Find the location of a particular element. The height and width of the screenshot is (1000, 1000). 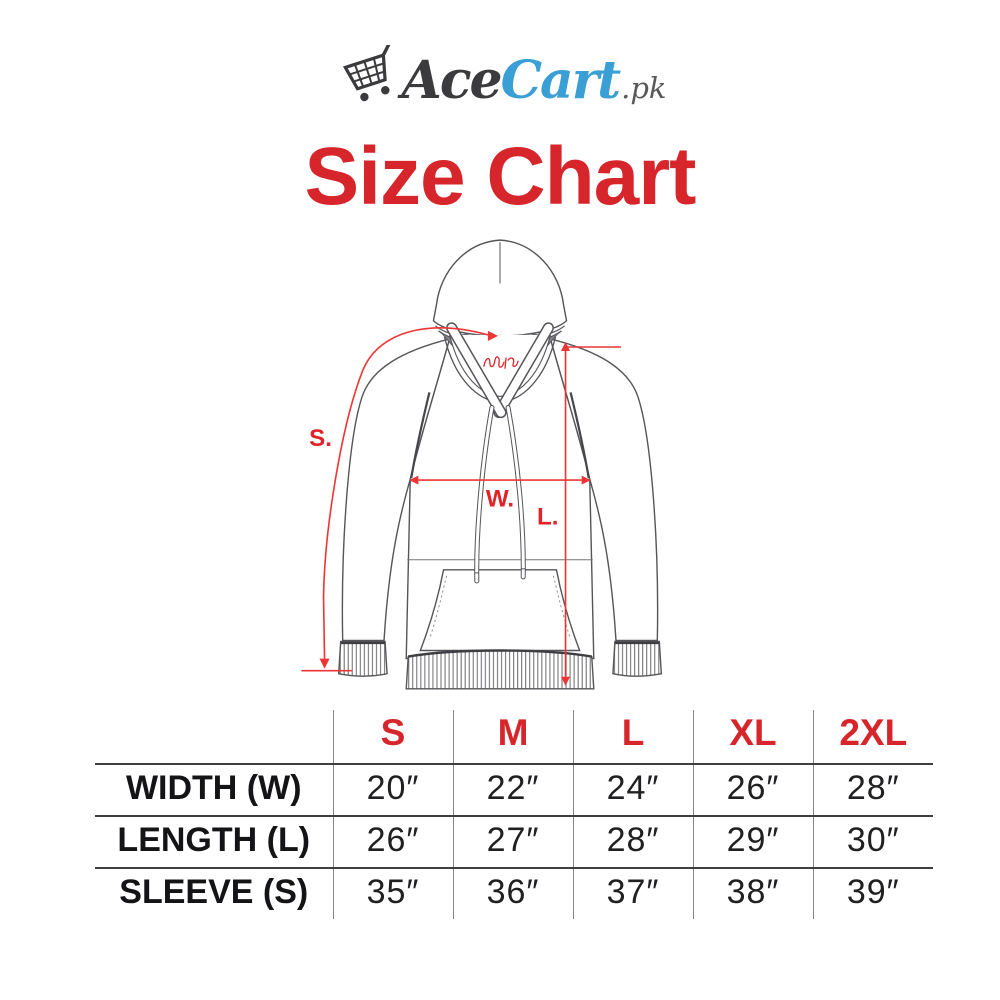

brand-part-ace: Ace is located at coordinates (452, 80).